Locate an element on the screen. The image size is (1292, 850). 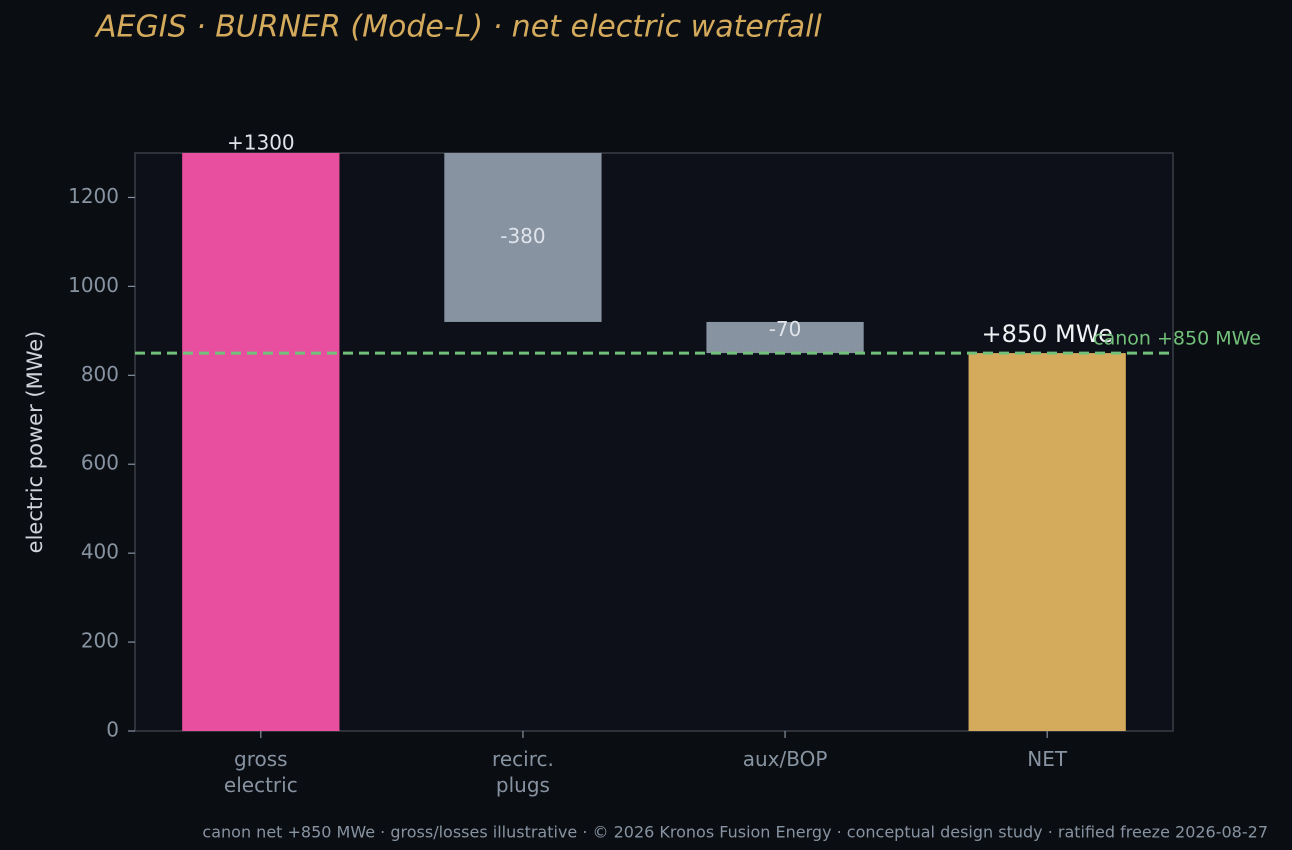
y-tick-label: 1000 is located at coordinates (93, 285).